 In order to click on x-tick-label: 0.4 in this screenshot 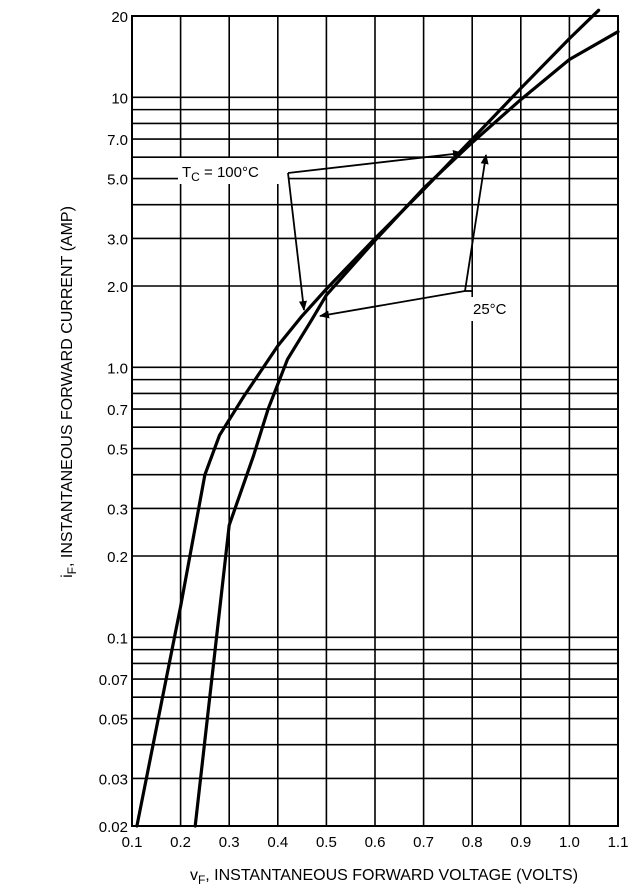, I will do `click(277, 842)`.